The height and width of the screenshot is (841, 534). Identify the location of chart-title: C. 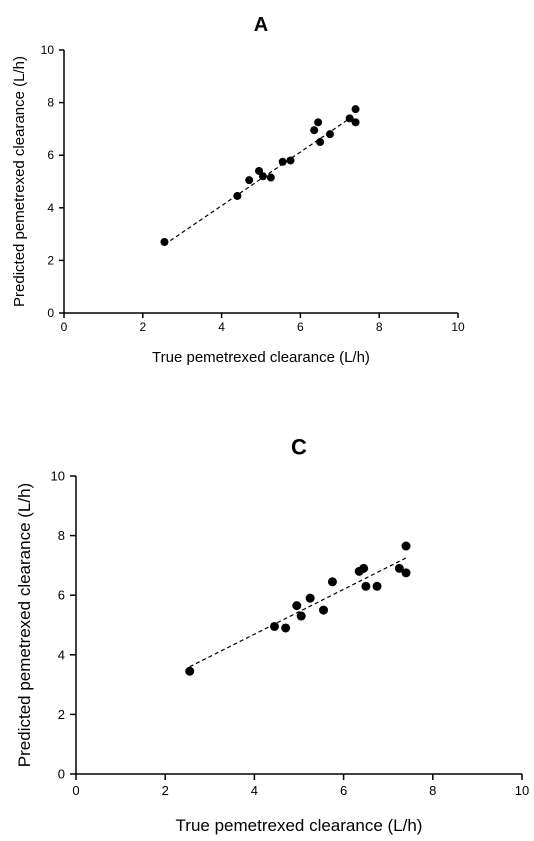
(299, 447).